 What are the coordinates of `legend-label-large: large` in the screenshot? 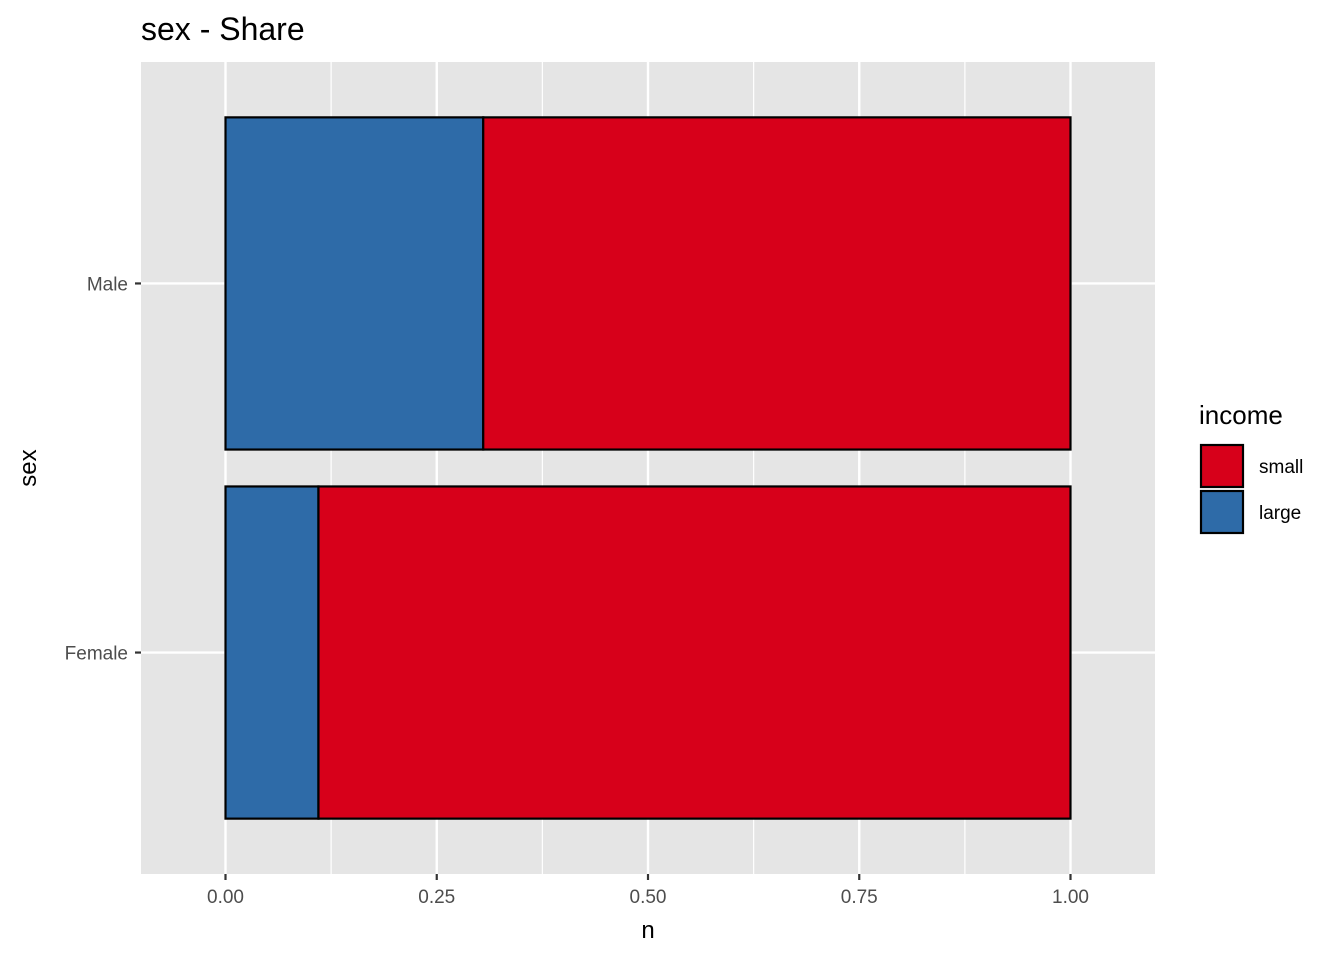 It's located at (1280, 513).